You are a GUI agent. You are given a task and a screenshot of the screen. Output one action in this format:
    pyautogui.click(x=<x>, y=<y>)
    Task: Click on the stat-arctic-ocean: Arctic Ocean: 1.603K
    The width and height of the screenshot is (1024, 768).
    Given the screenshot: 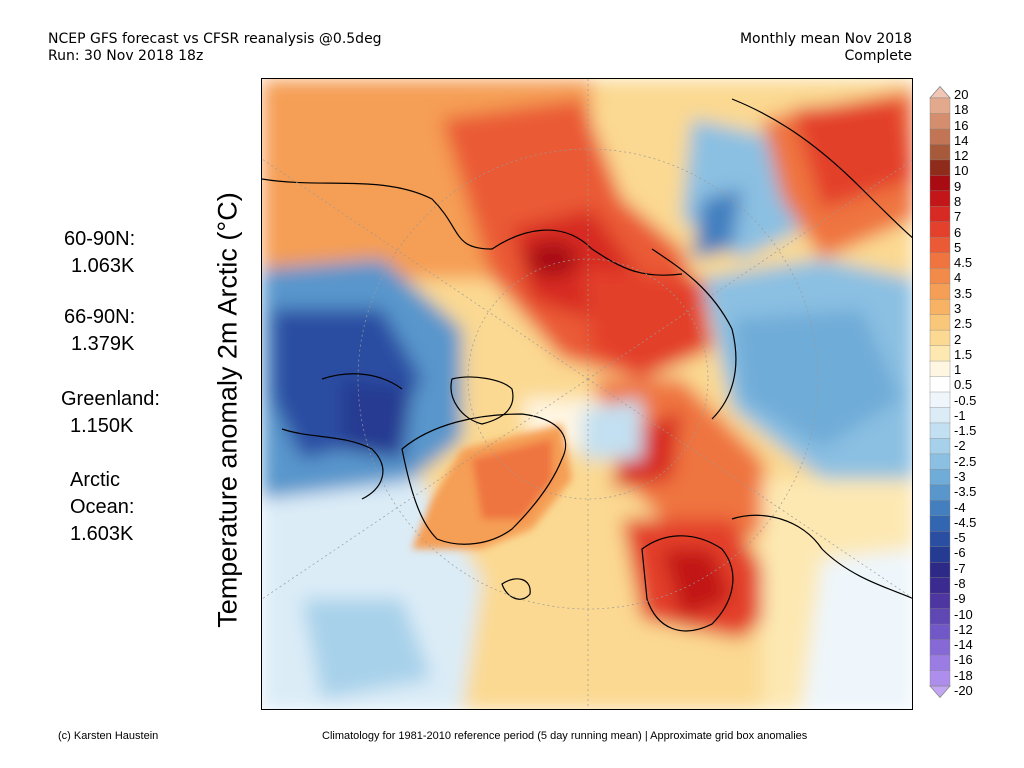 What is the action you would take?
    pyautogui.click(x=102, y=507)
    